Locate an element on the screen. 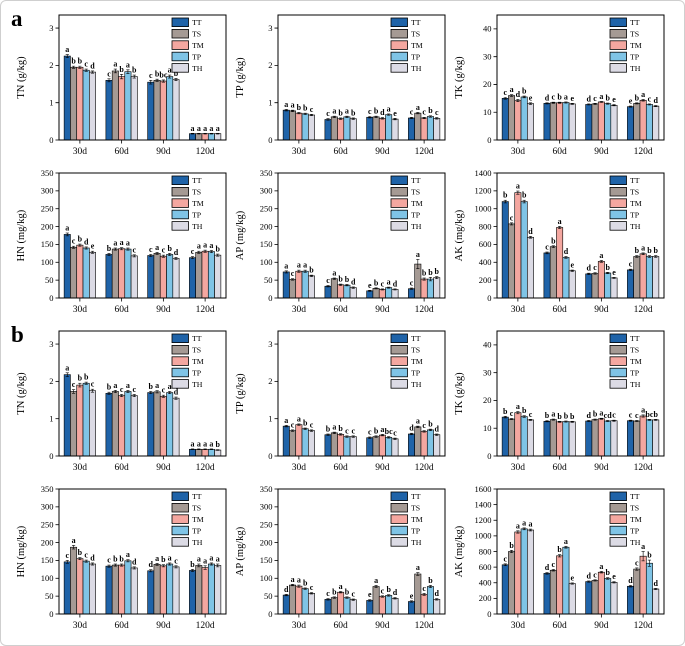  y-tick-label: 350 is located at coordinates (47, 489).